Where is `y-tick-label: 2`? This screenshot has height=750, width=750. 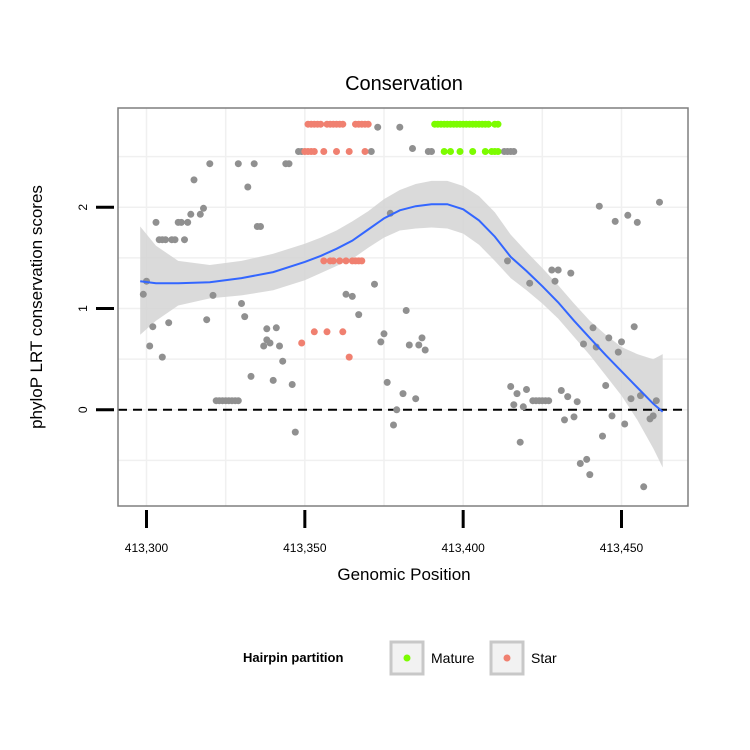 y-tick-label: 2 is located at coordinates (83, 207).